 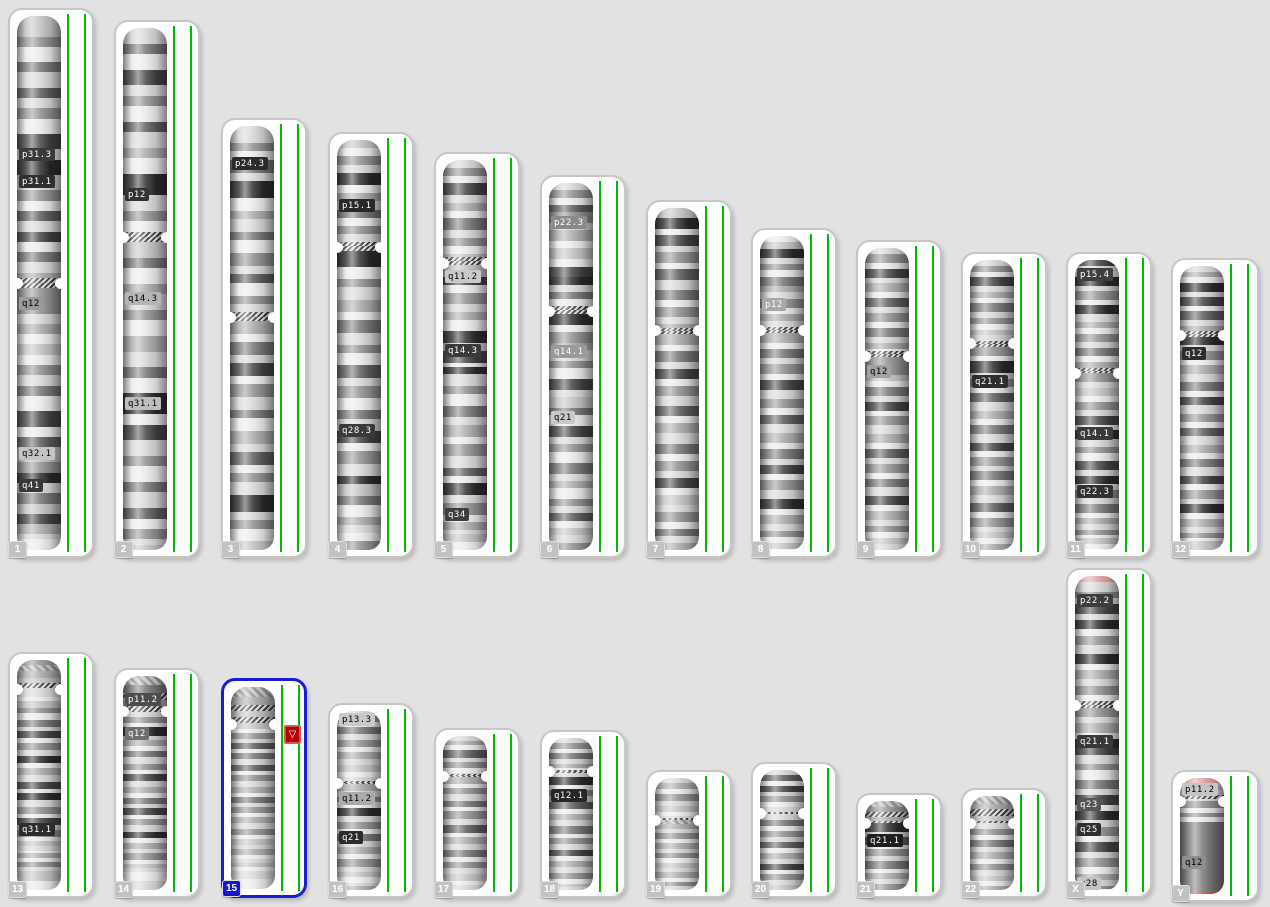 I want to click on chromosome-tab-19: 19, so click(x=655, y=889).